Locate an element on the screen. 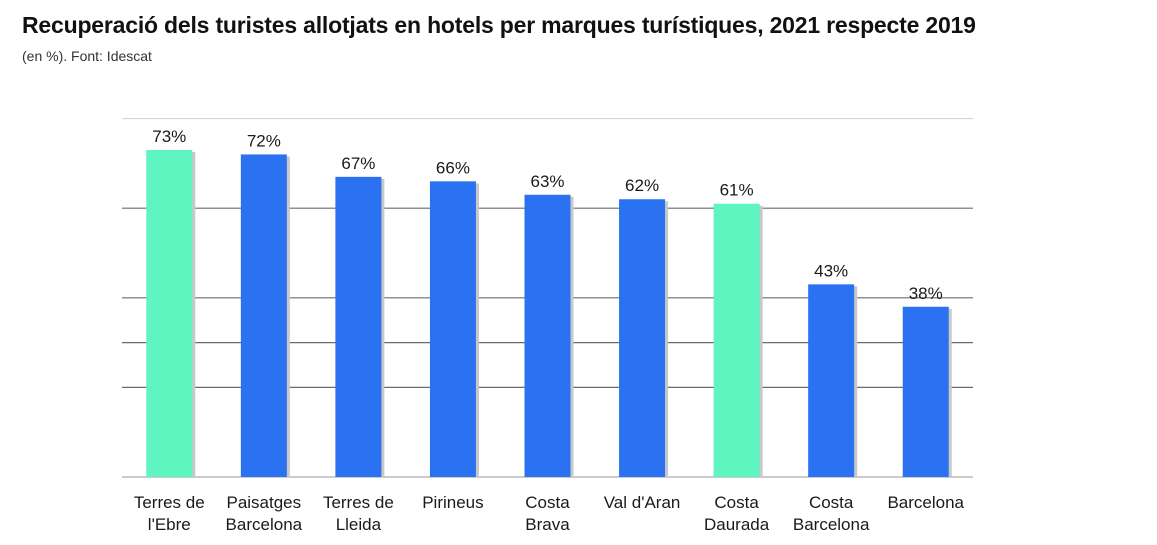  data-label: 62% is located at coordinates (642, 185).